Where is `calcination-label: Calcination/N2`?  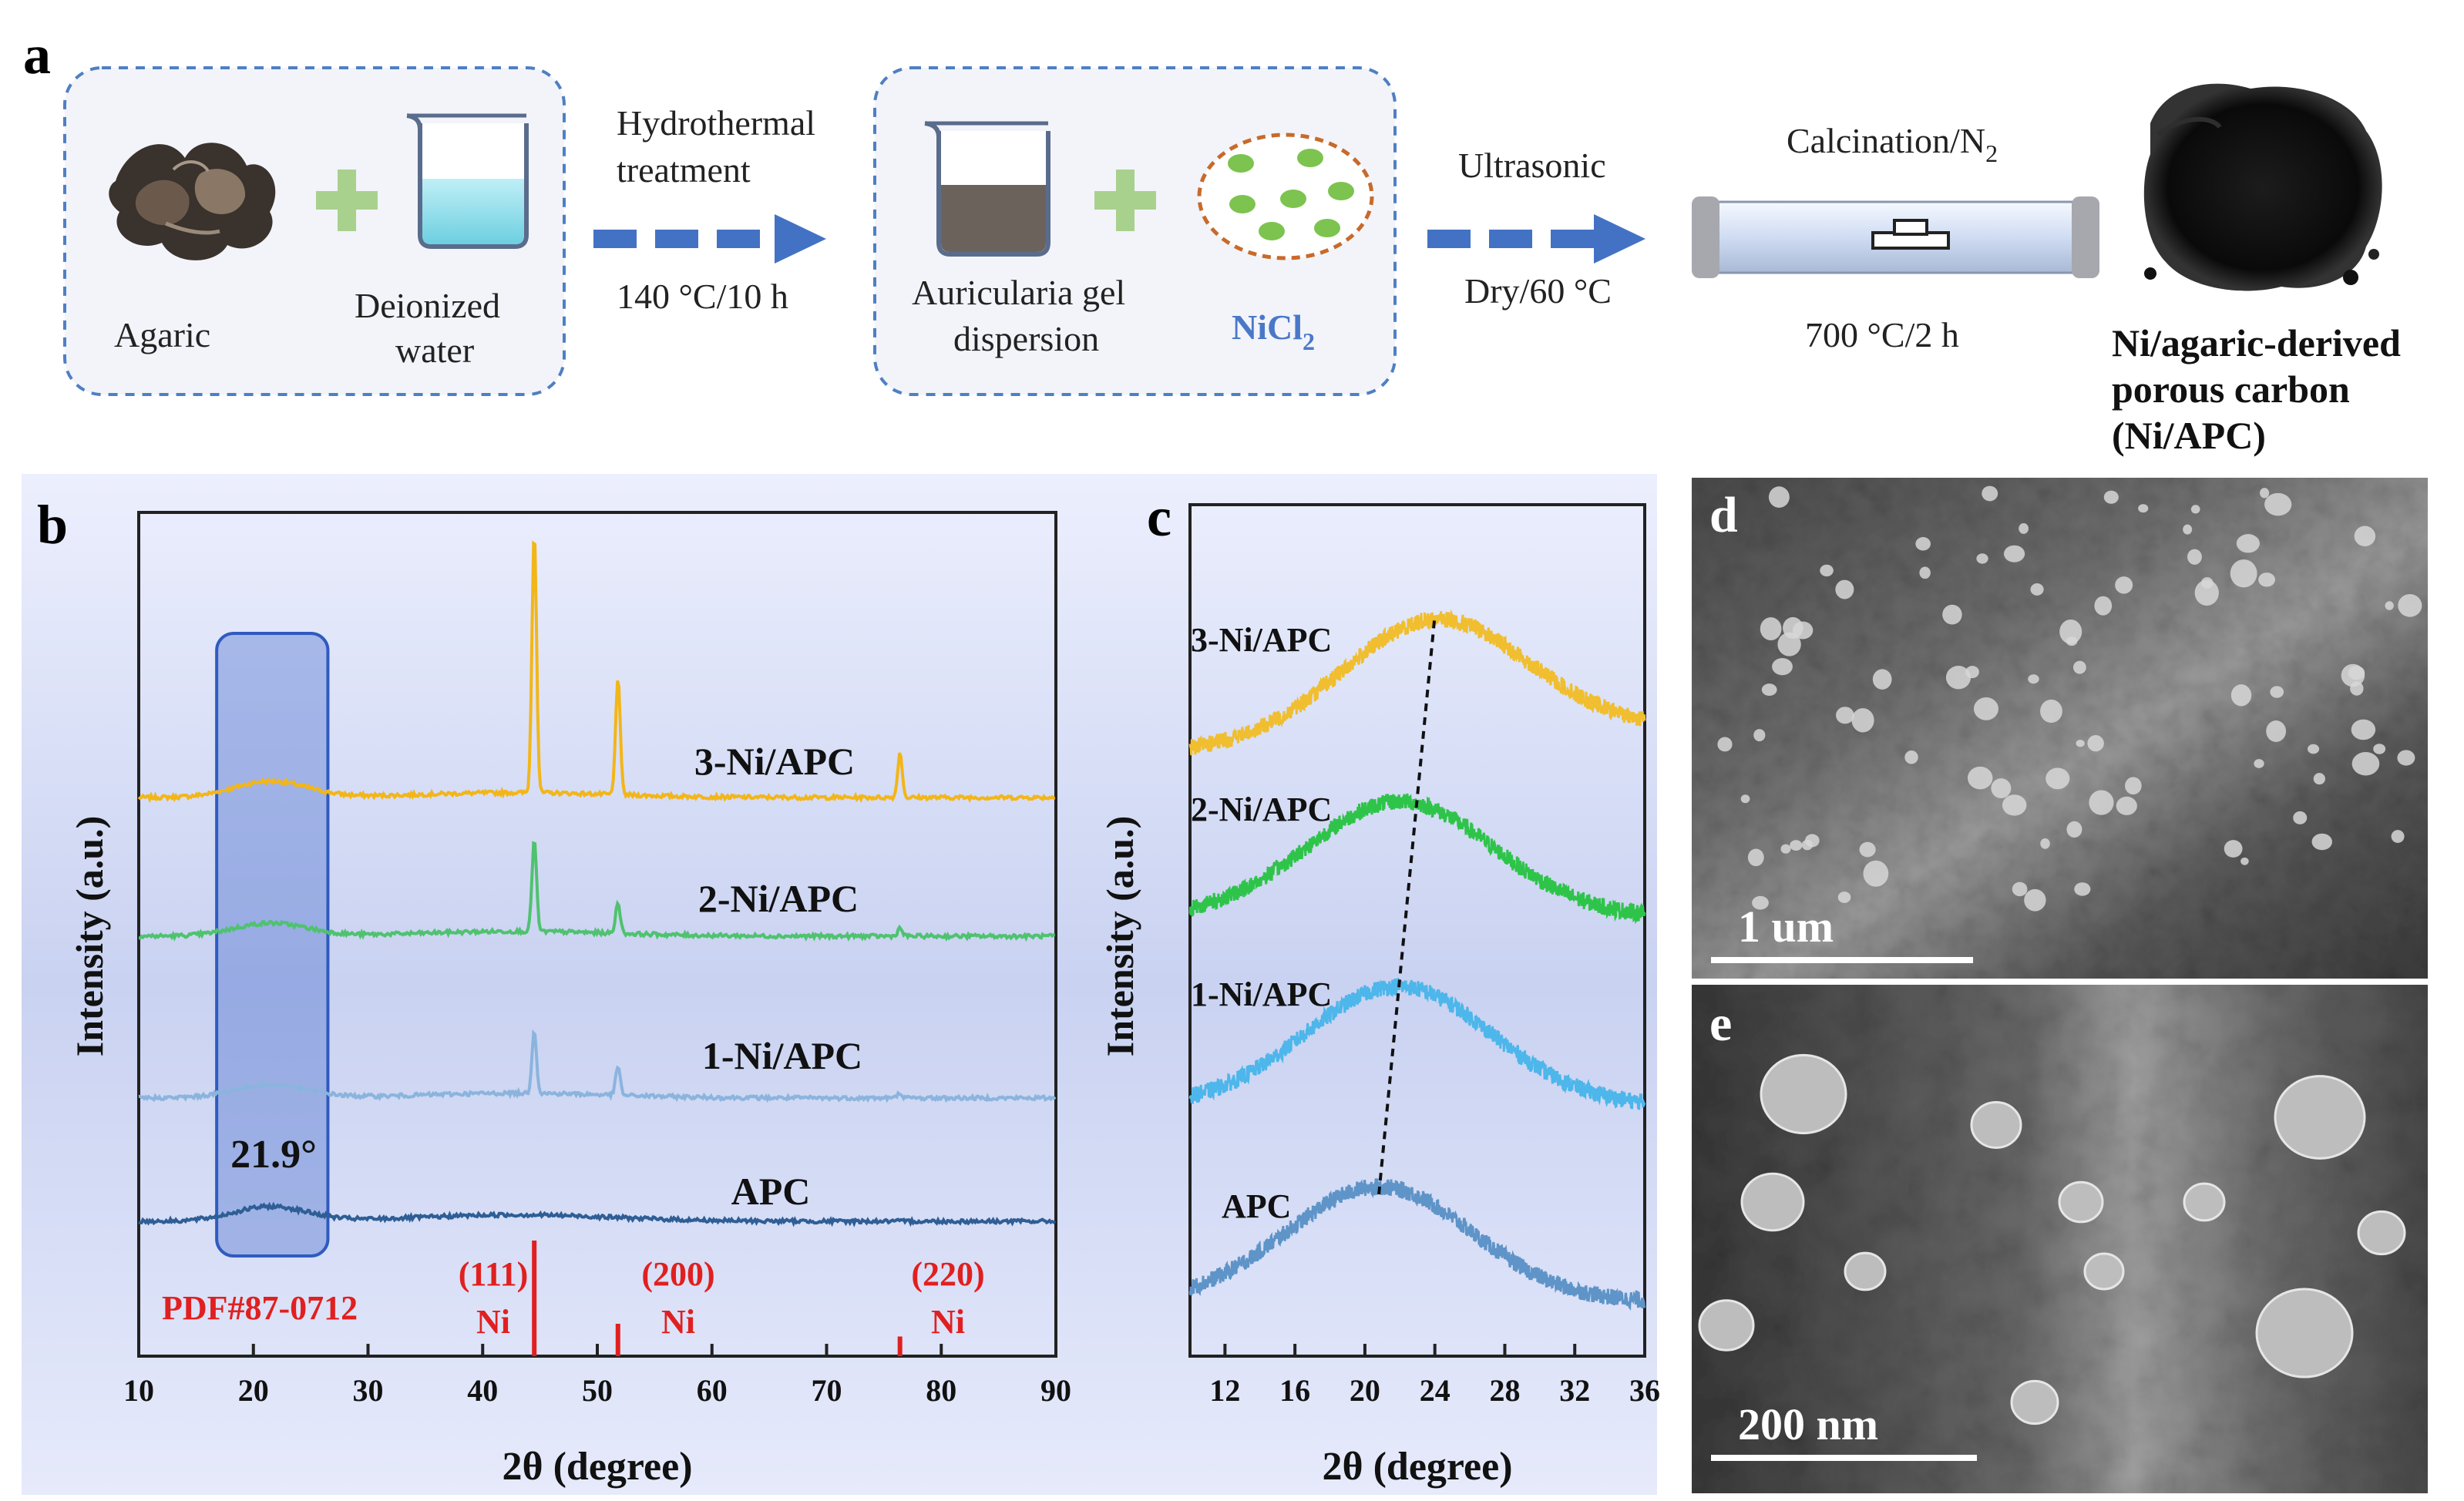
calcination-label: Calcination/N2 is located at coordinates (1892, 144).